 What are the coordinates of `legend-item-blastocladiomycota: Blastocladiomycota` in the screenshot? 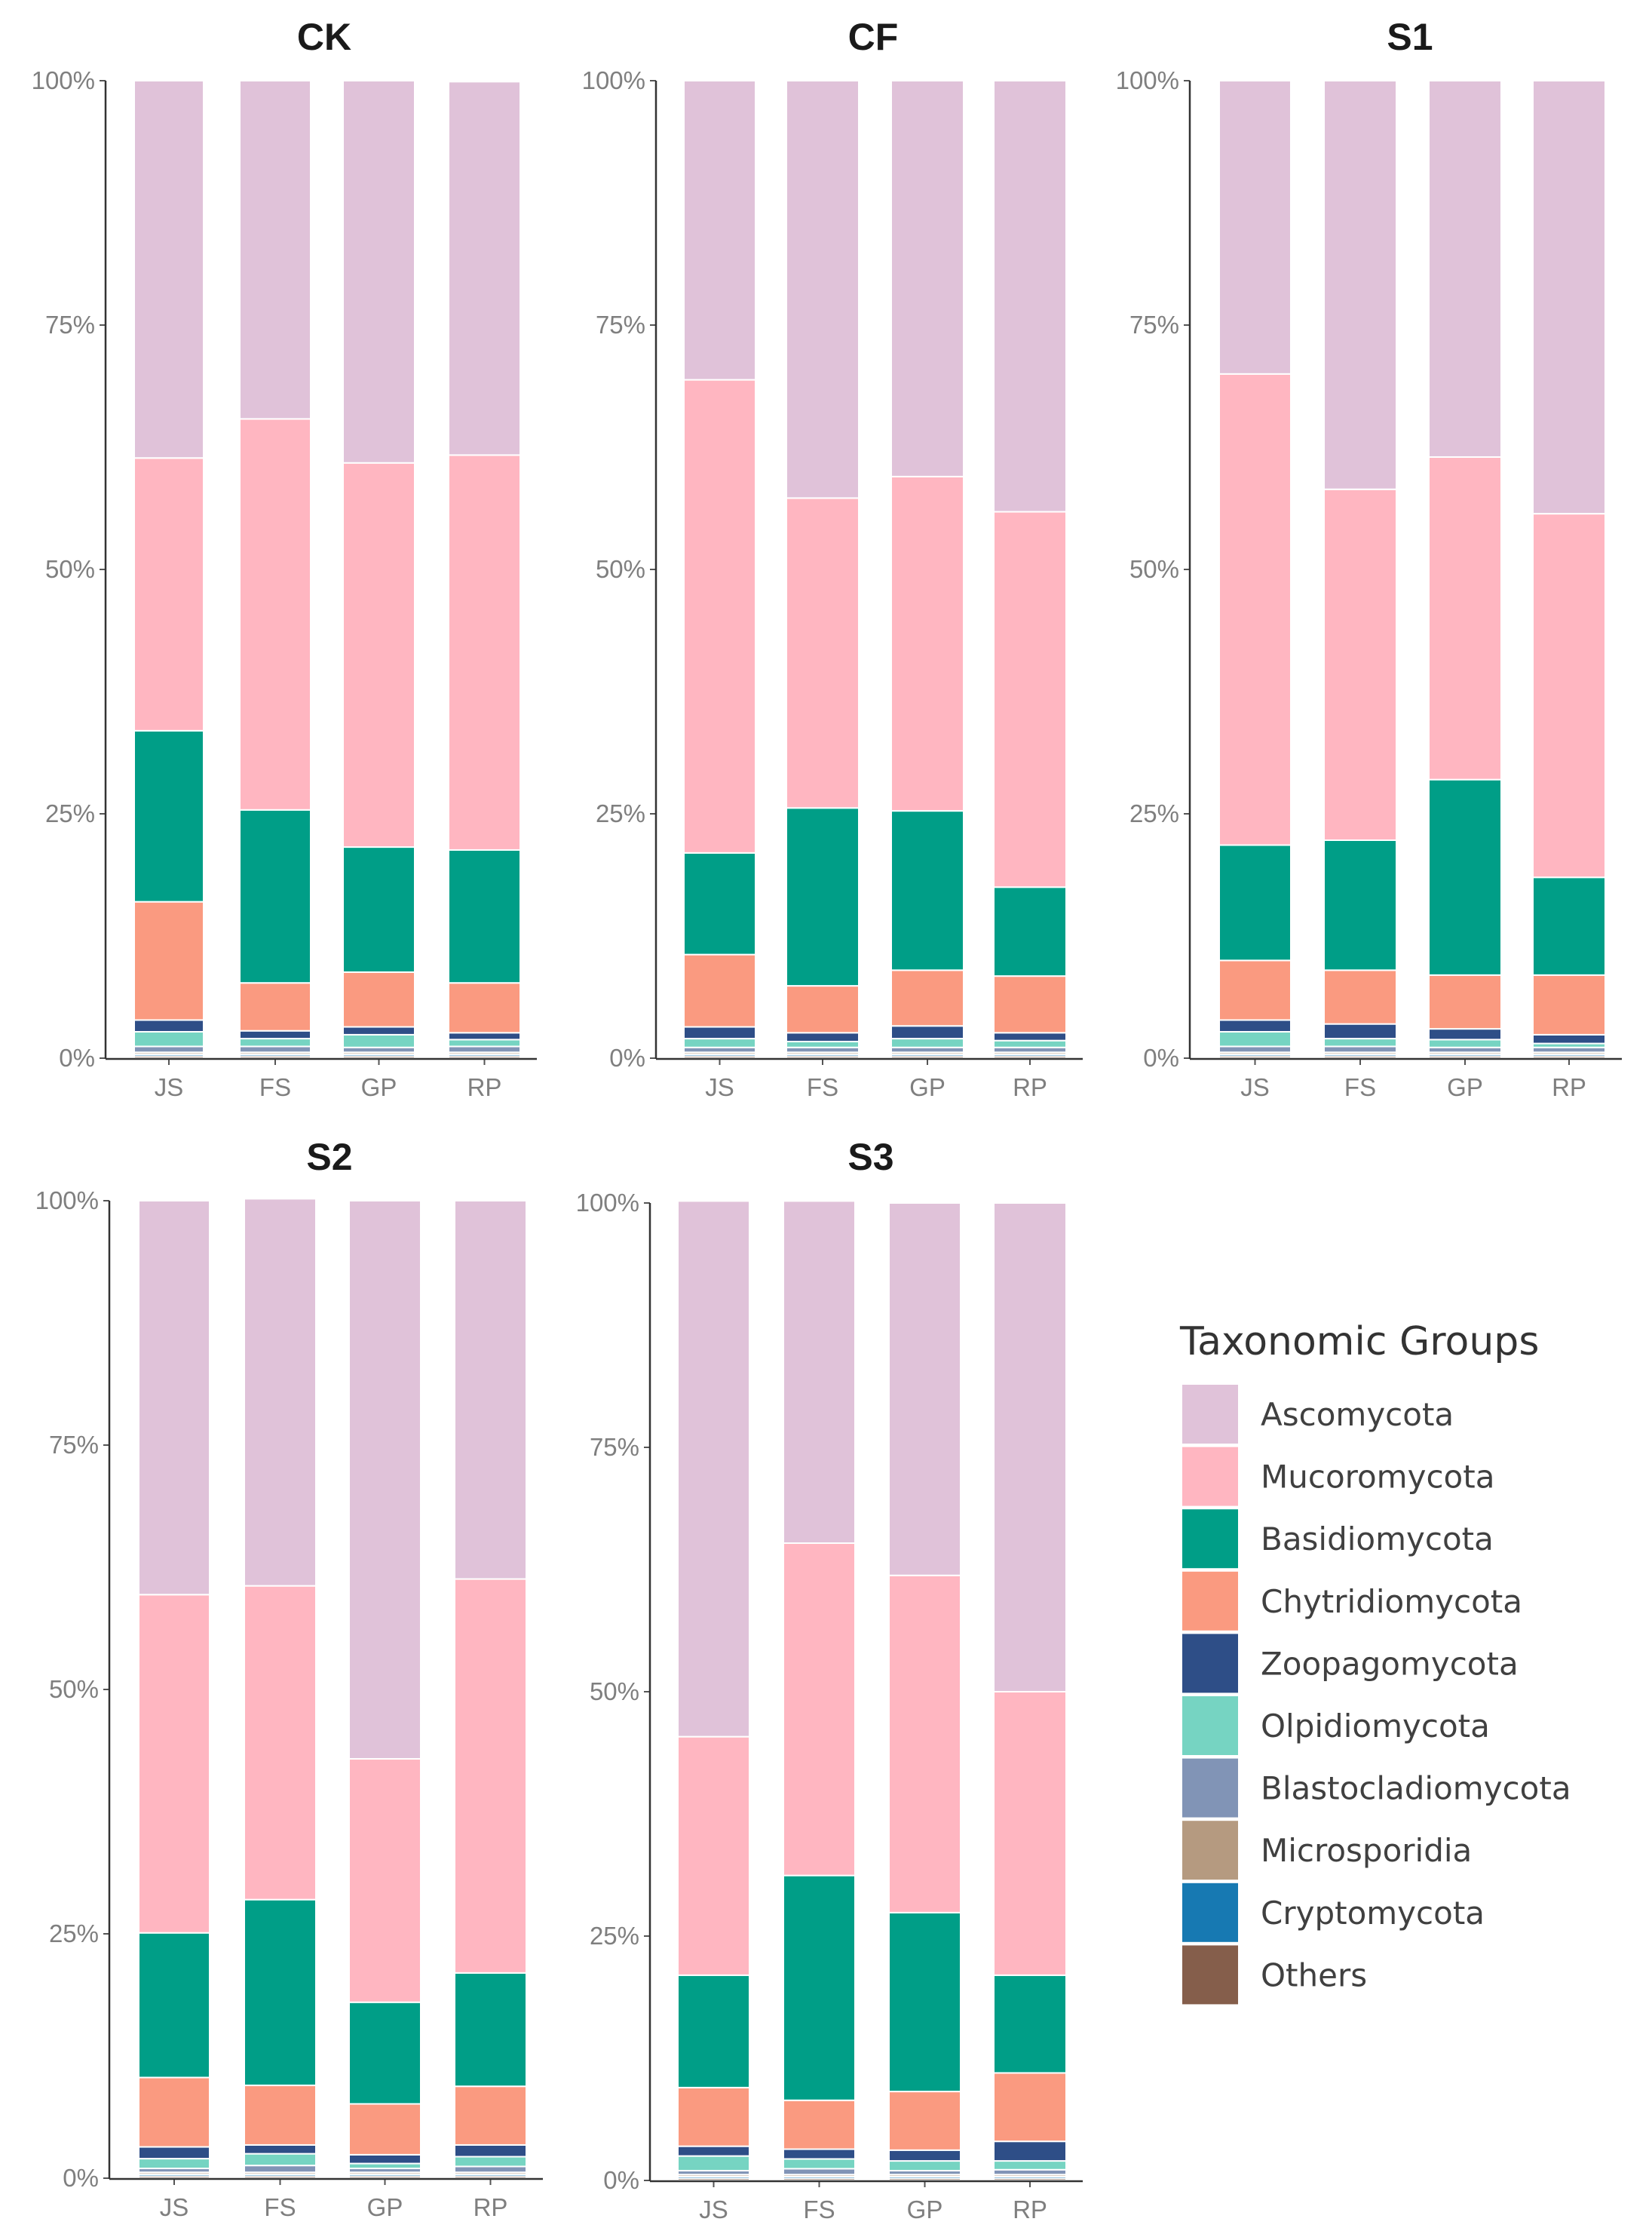 It's located at (1376, 1788).